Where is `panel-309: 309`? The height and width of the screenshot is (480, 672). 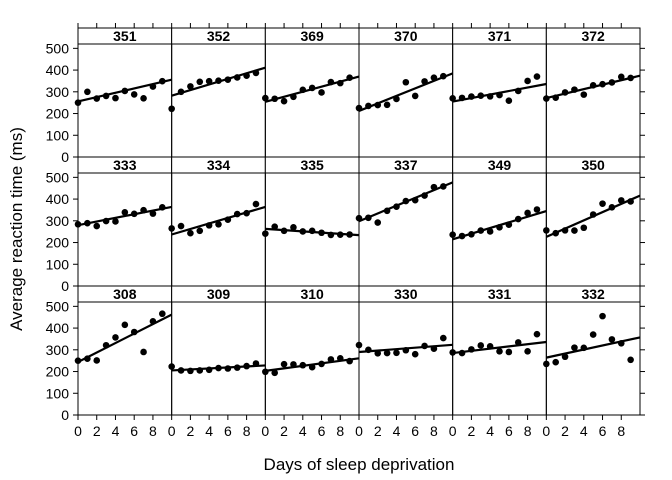
panel-309: 309 is located at coordinates (217, 350).